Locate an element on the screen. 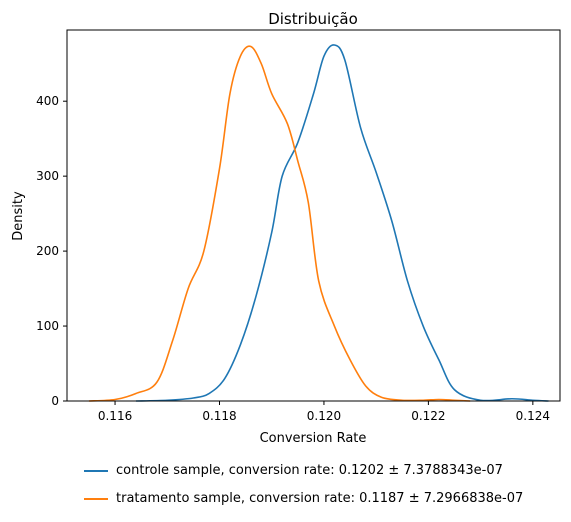 The width and height of the screenshot is (571, 522). x-tick-label: 0.124 is located at coordinates (533, 416).